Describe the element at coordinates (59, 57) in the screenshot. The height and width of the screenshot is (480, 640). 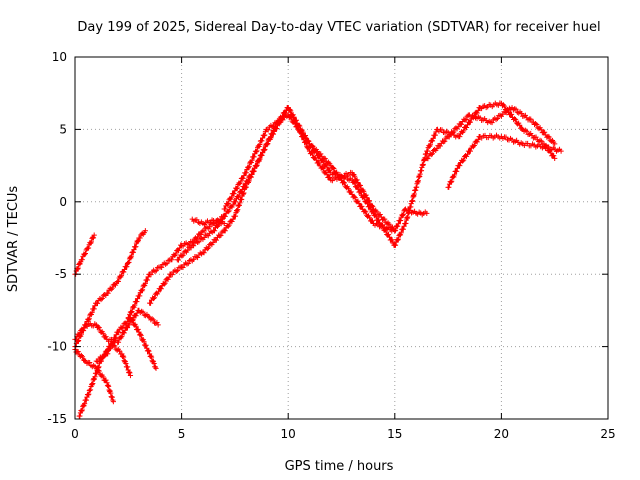
I see `y-tick-label: 10` at that location.